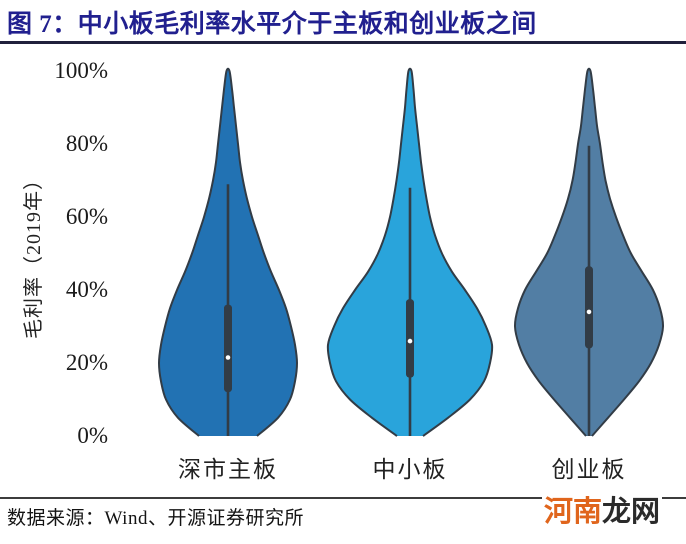  I want to click on y-tick-label: 0%, so click(92, 435).